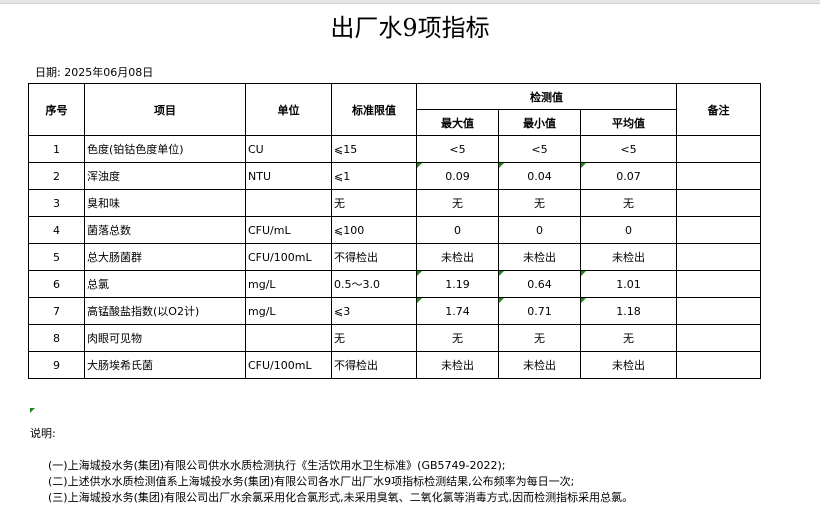 This screenshot has height=530, width=820. What do you see at coordinates (539, 311) in the screenshot?
I see `cell-min: 0.71` at bounding box center [539, 311].